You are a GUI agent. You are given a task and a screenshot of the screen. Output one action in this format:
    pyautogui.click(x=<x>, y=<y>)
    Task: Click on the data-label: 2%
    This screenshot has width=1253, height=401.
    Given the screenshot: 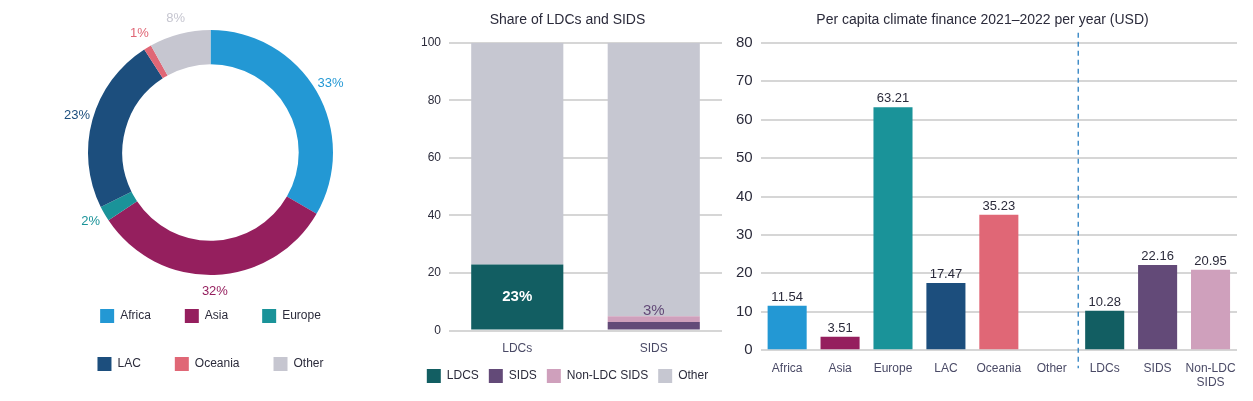 What is the action you would take?
    pyautogui.click(x=91, y=221)
    